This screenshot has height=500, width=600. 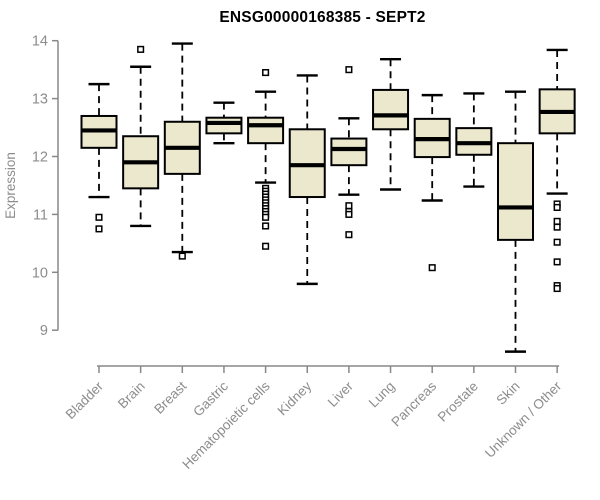 What do you see at coordinates (40, 273) in the screenshot?
I see `y-tick-label-10: 10` at bounding box center [40, 273].